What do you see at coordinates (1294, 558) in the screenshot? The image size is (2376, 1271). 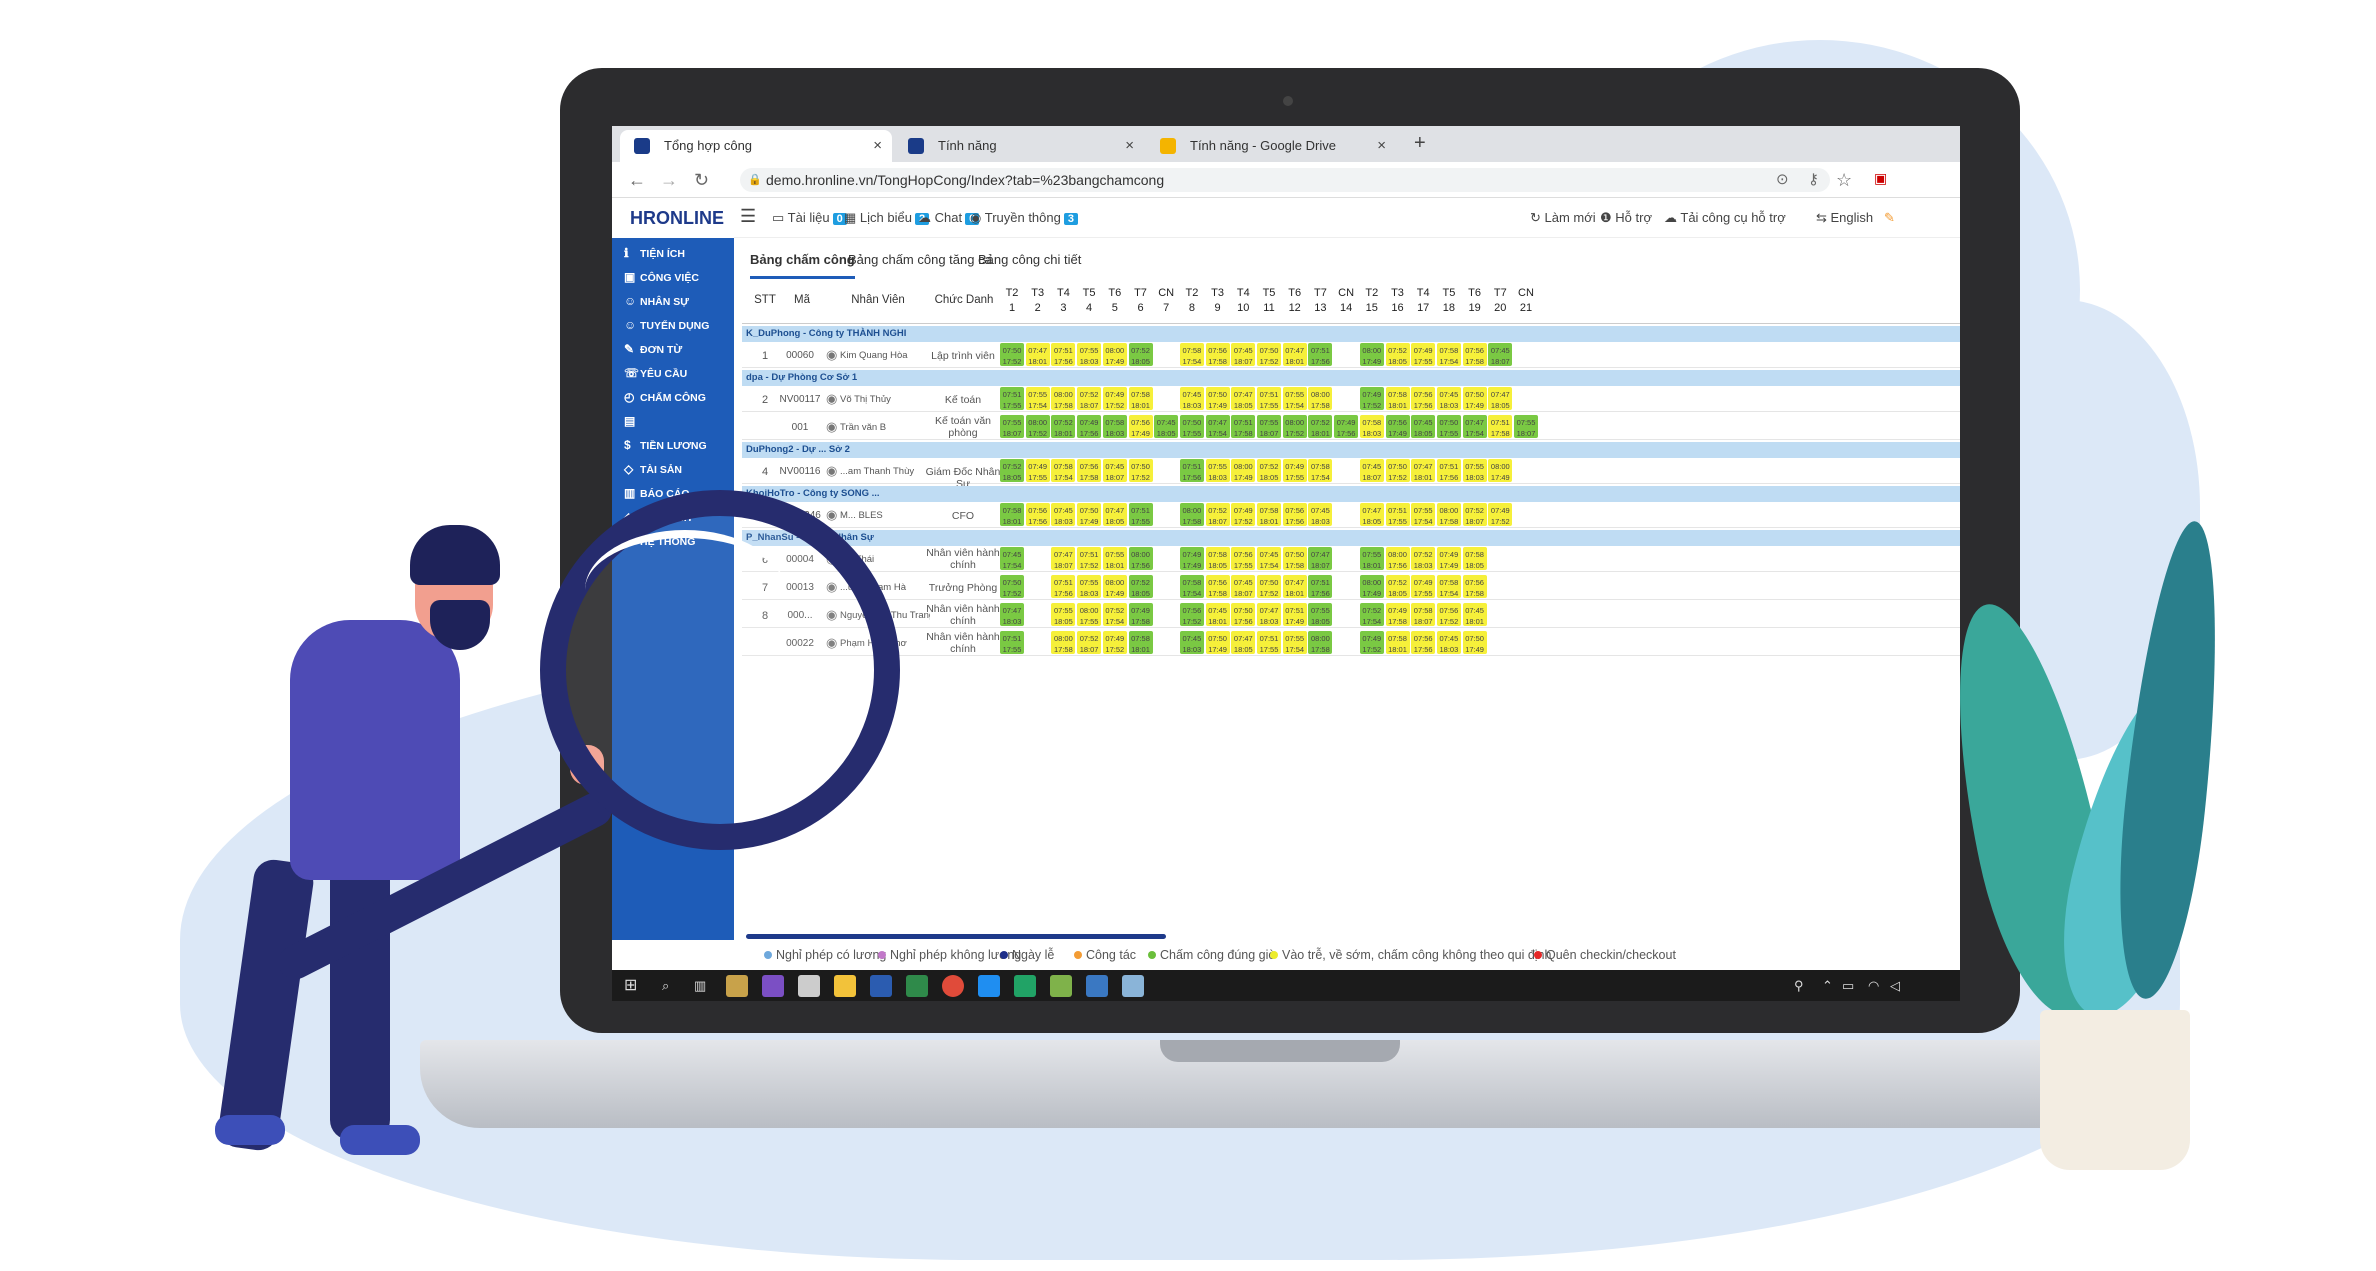 I see `day-cell: 07:50 17:58` at bounding box center [1294, 558].